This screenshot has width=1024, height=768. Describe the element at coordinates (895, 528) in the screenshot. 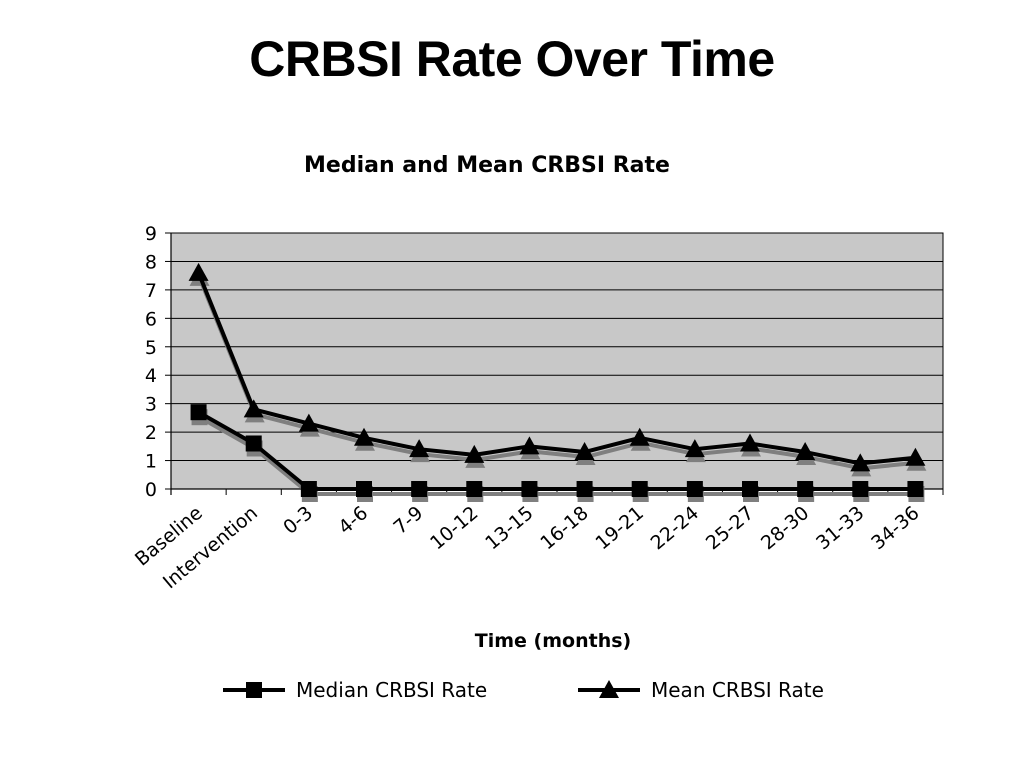

I see `x-tick-label: 34-36` at that location.